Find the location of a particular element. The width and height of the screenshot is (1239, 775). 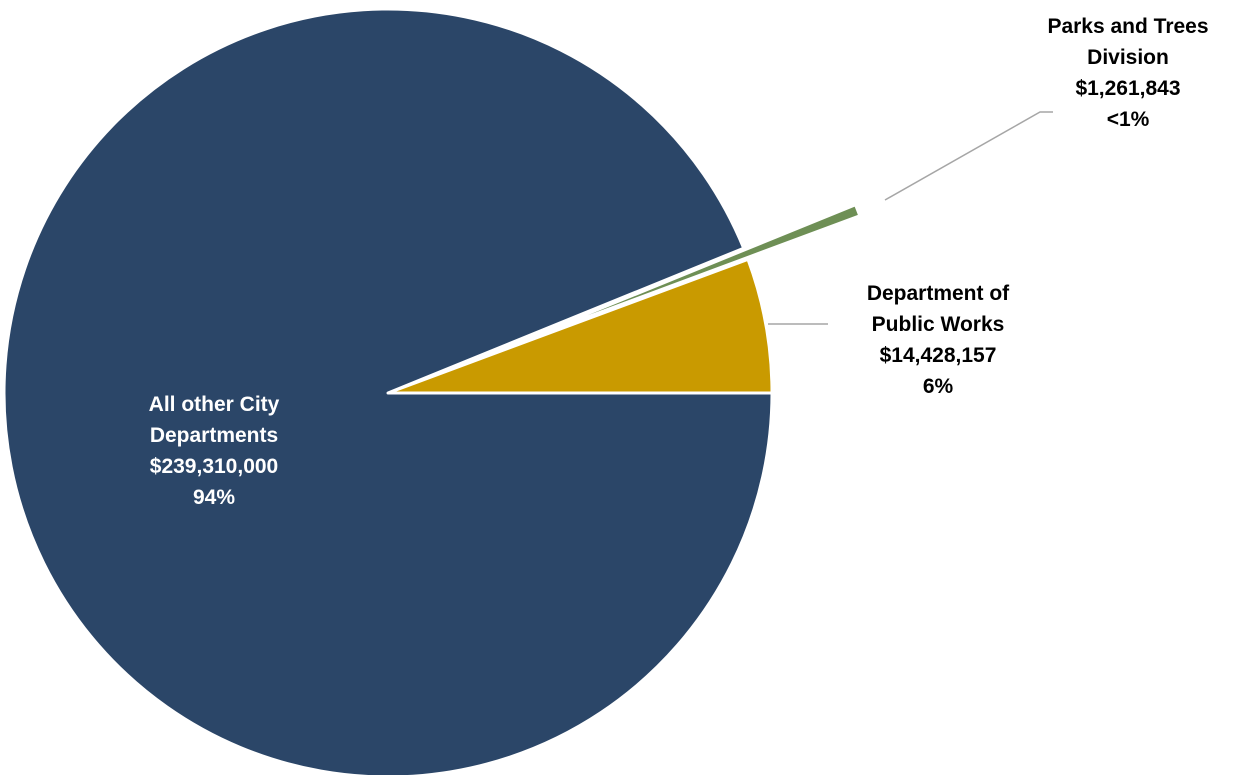

slice-label-line: 6% is located at coordinates (938, 386).